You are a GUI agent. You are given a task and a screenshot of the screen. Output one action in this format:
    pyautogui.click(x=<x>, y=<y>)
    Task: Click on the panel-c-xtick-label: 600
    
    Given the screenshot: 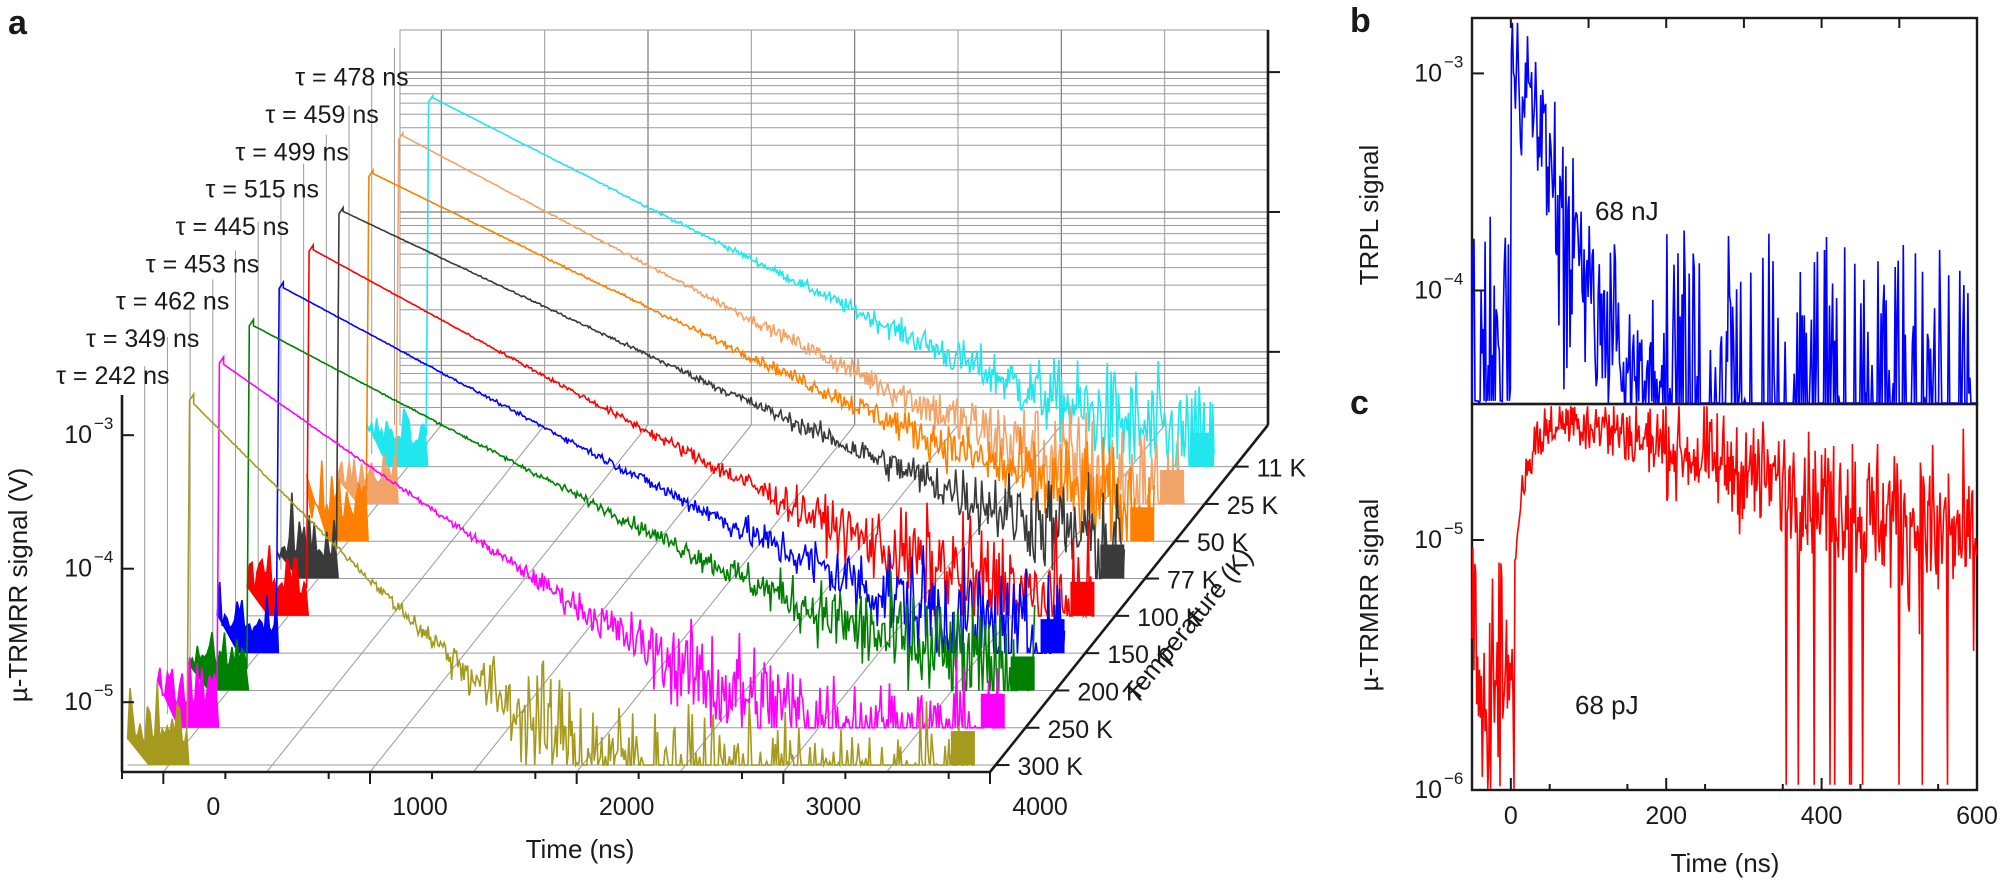 What is the action you would take?
    pyautogui.click(x=1977, y=816)
    